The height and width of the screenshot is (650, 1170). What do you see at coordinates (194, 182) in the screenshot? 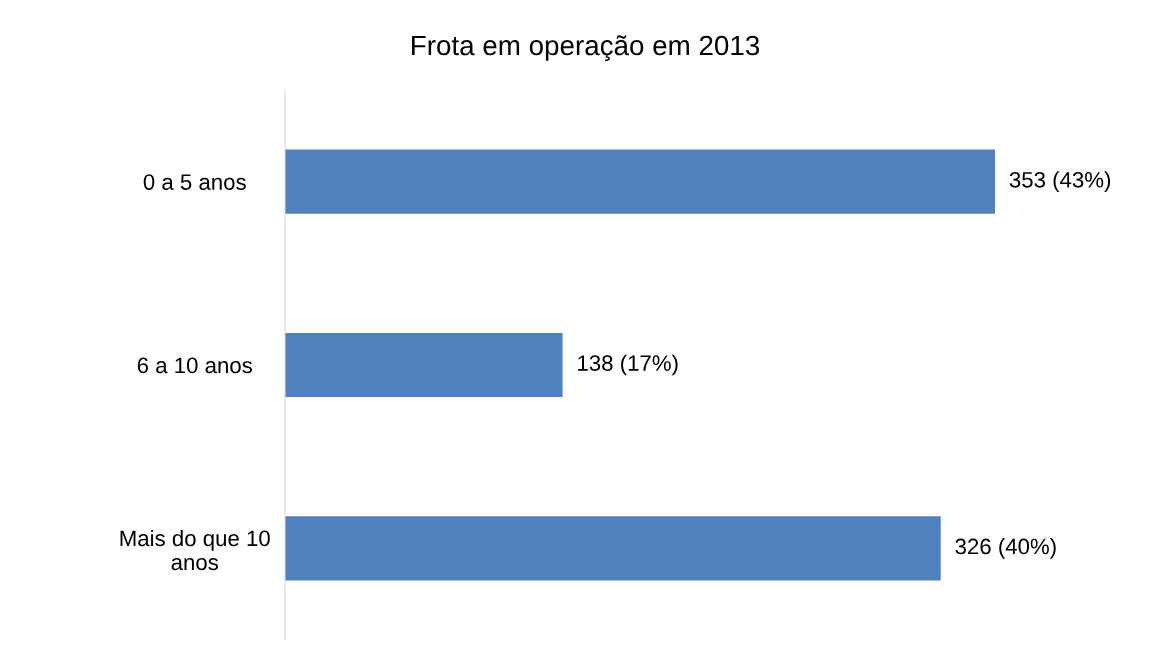
I see `y-tick-label: 0 a 5 anos` at bounding box center [194, 182].